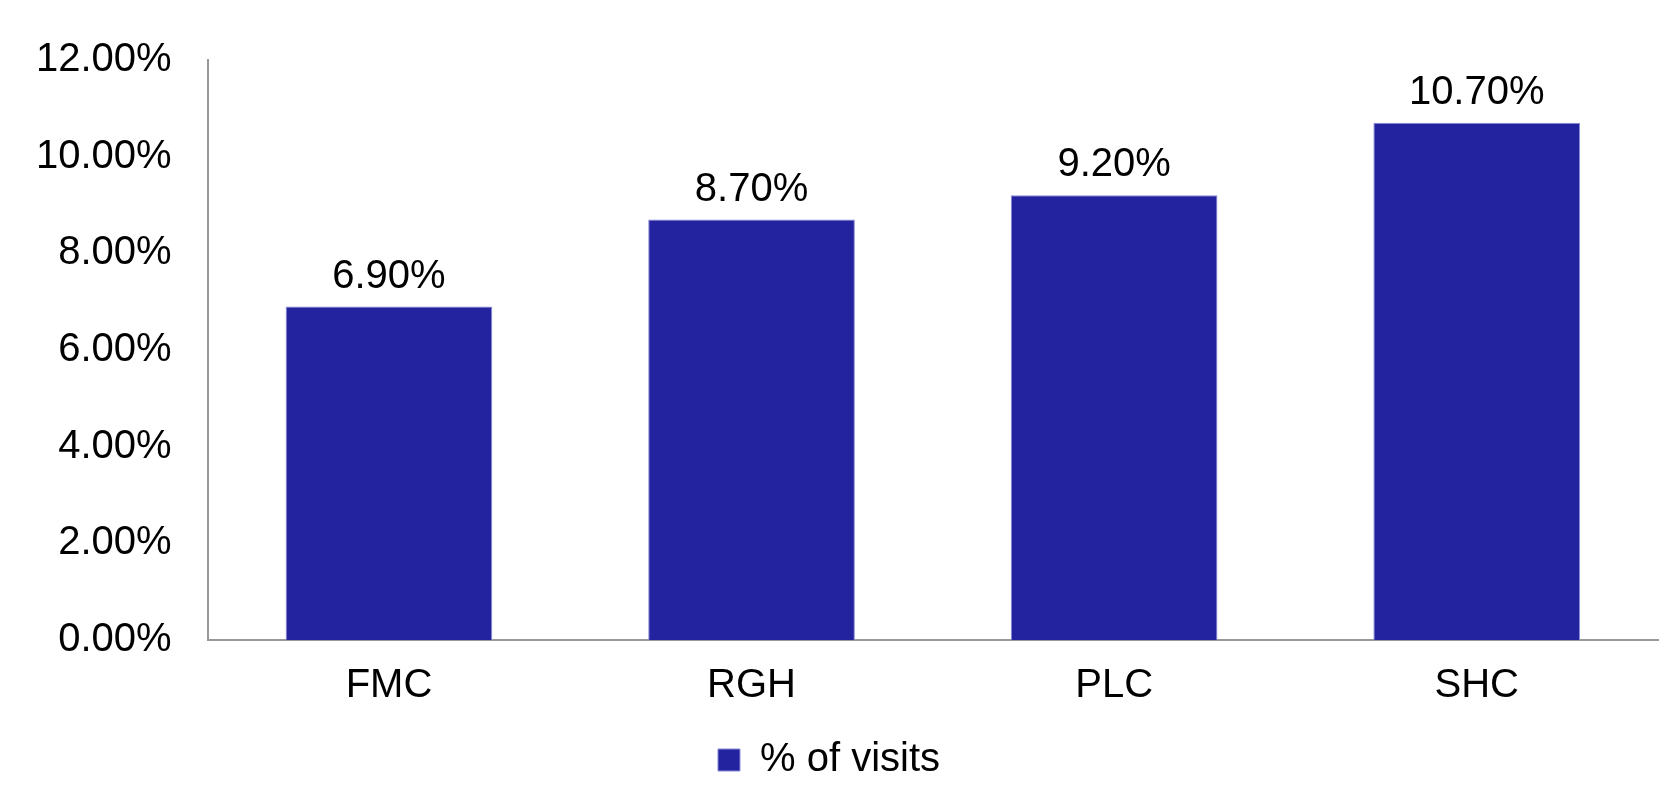  What do you see at coordinates (389, 683) in the screenshot?
I see `x-tick-label: FMC` at bounding box center [389, 683].